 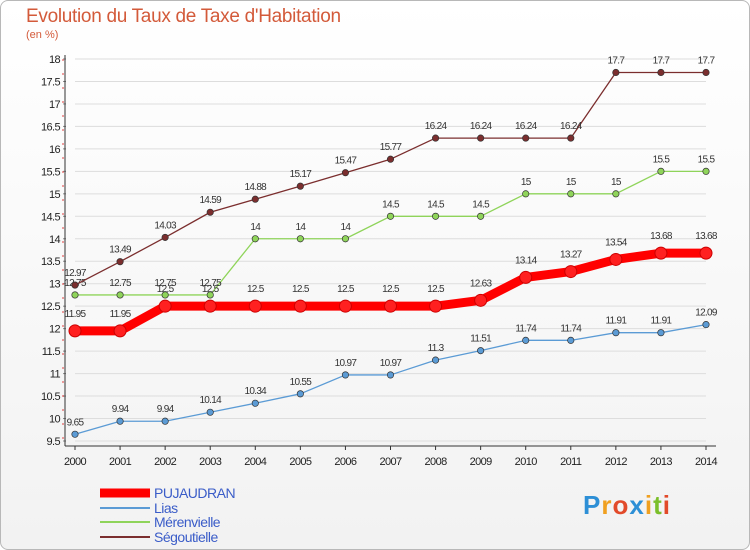 I want to click on x-tick-label: 2003, so click(x=210, y=462).